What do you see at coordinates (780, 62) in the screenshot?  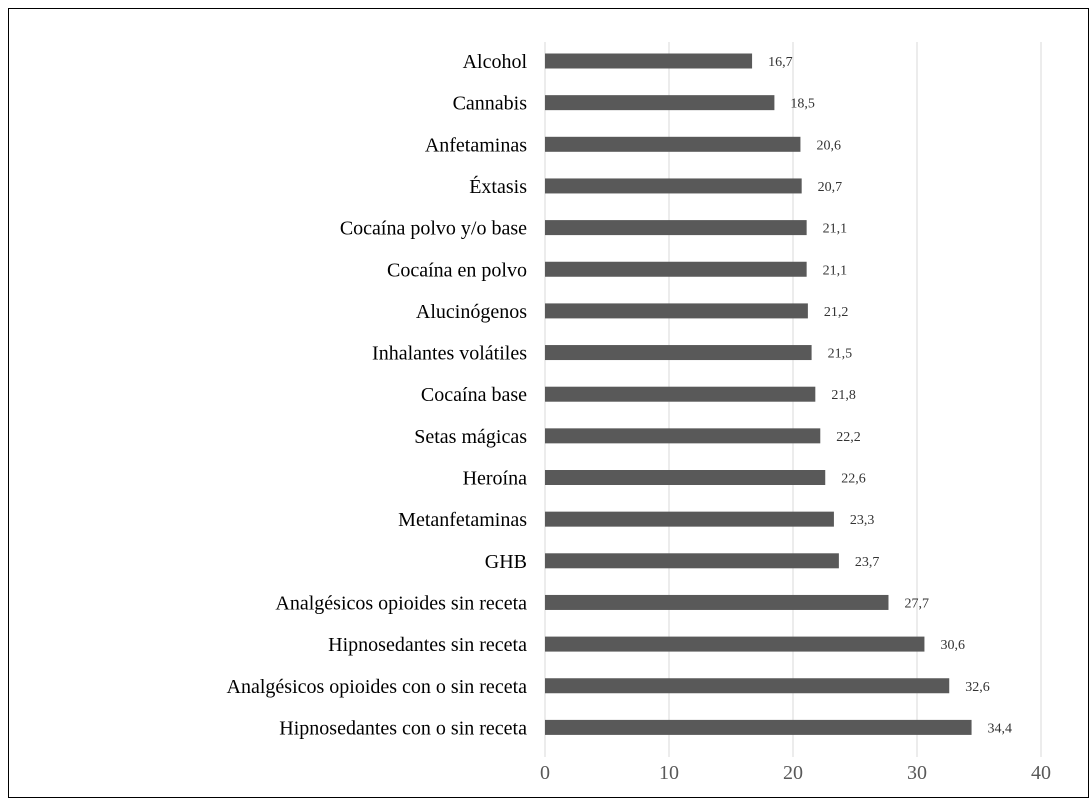 I see `value-label: 16,7` at bounding box center [780, 62].